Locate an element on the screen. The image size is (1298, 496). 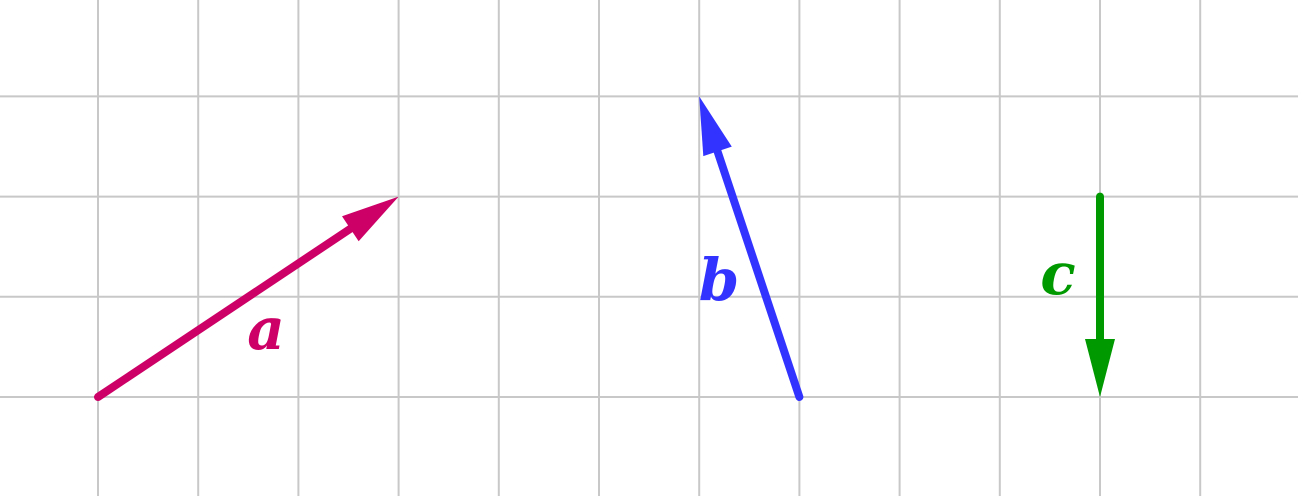
vector-b: b is located at coordinates (751, 248).